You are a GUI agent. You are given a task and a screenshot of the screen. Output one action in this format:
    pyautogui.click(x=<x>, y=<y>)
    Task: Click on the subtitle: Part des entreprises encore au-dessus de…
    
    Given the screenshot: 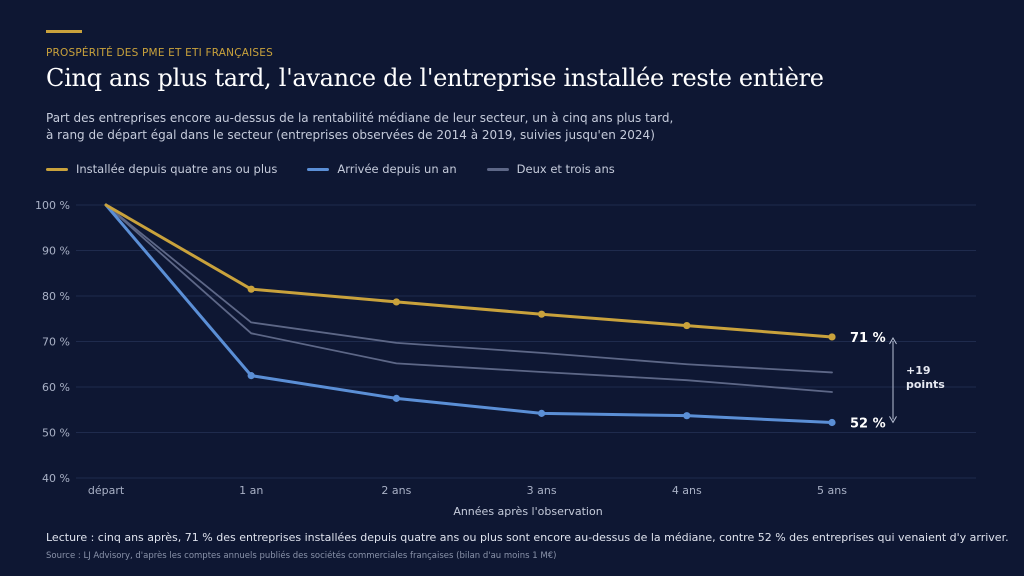 What is the action you would take?
    pyautogui.click(x=366, y=127)
    